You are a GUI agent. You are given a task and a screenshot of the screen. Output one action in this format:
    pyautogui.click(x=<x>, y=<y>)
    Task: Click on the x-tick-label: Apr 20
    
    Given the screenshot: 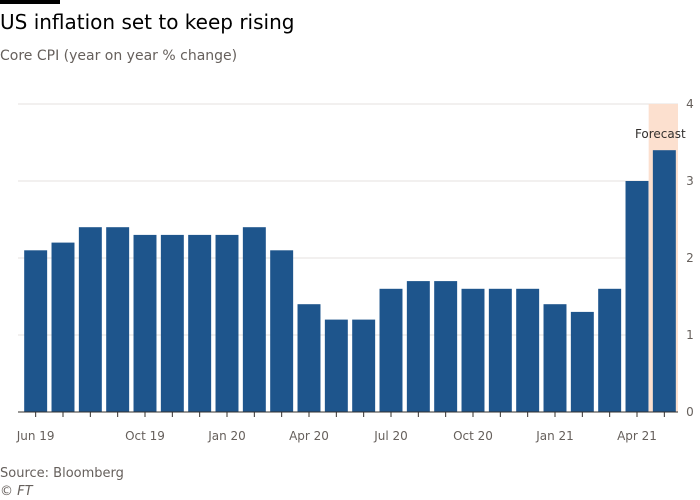 What is the action you would take?
    pyautogui.click(x=309, y=436)
    